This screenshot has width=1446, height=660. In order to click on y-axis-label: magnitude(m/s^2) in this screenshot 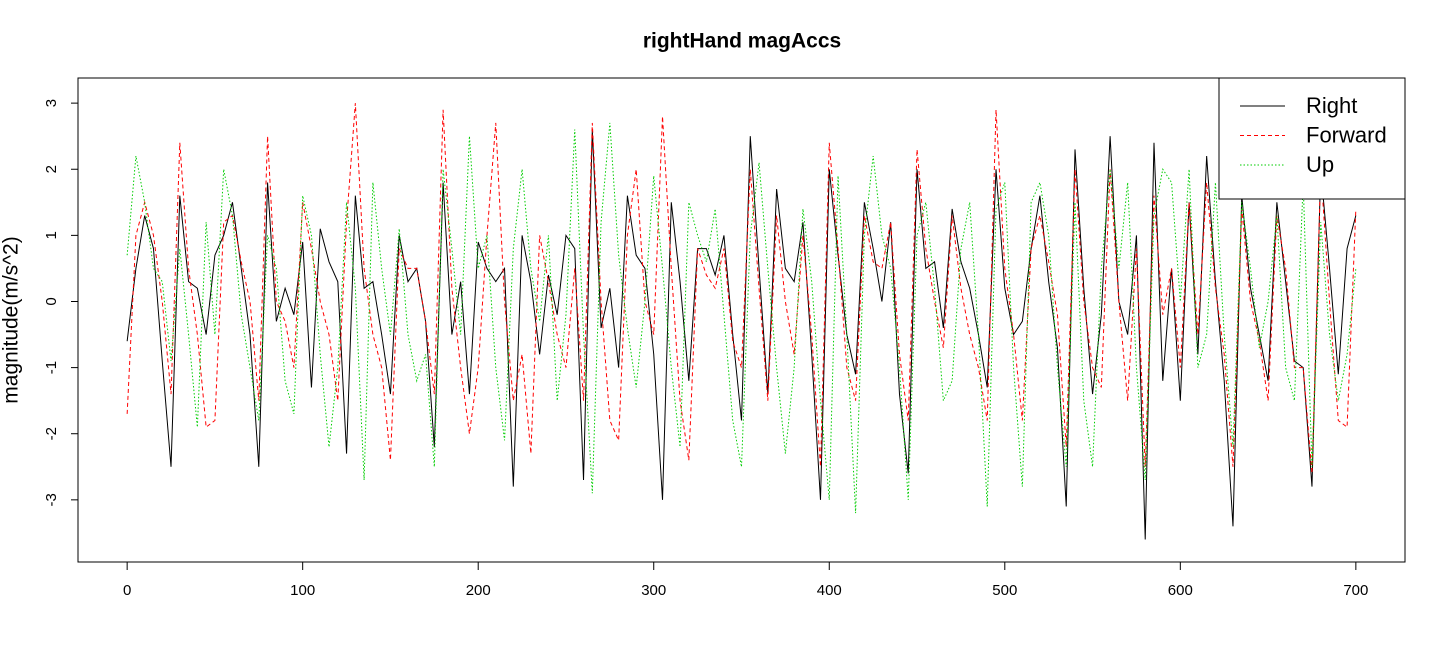, I will do `click(11, 319)`.